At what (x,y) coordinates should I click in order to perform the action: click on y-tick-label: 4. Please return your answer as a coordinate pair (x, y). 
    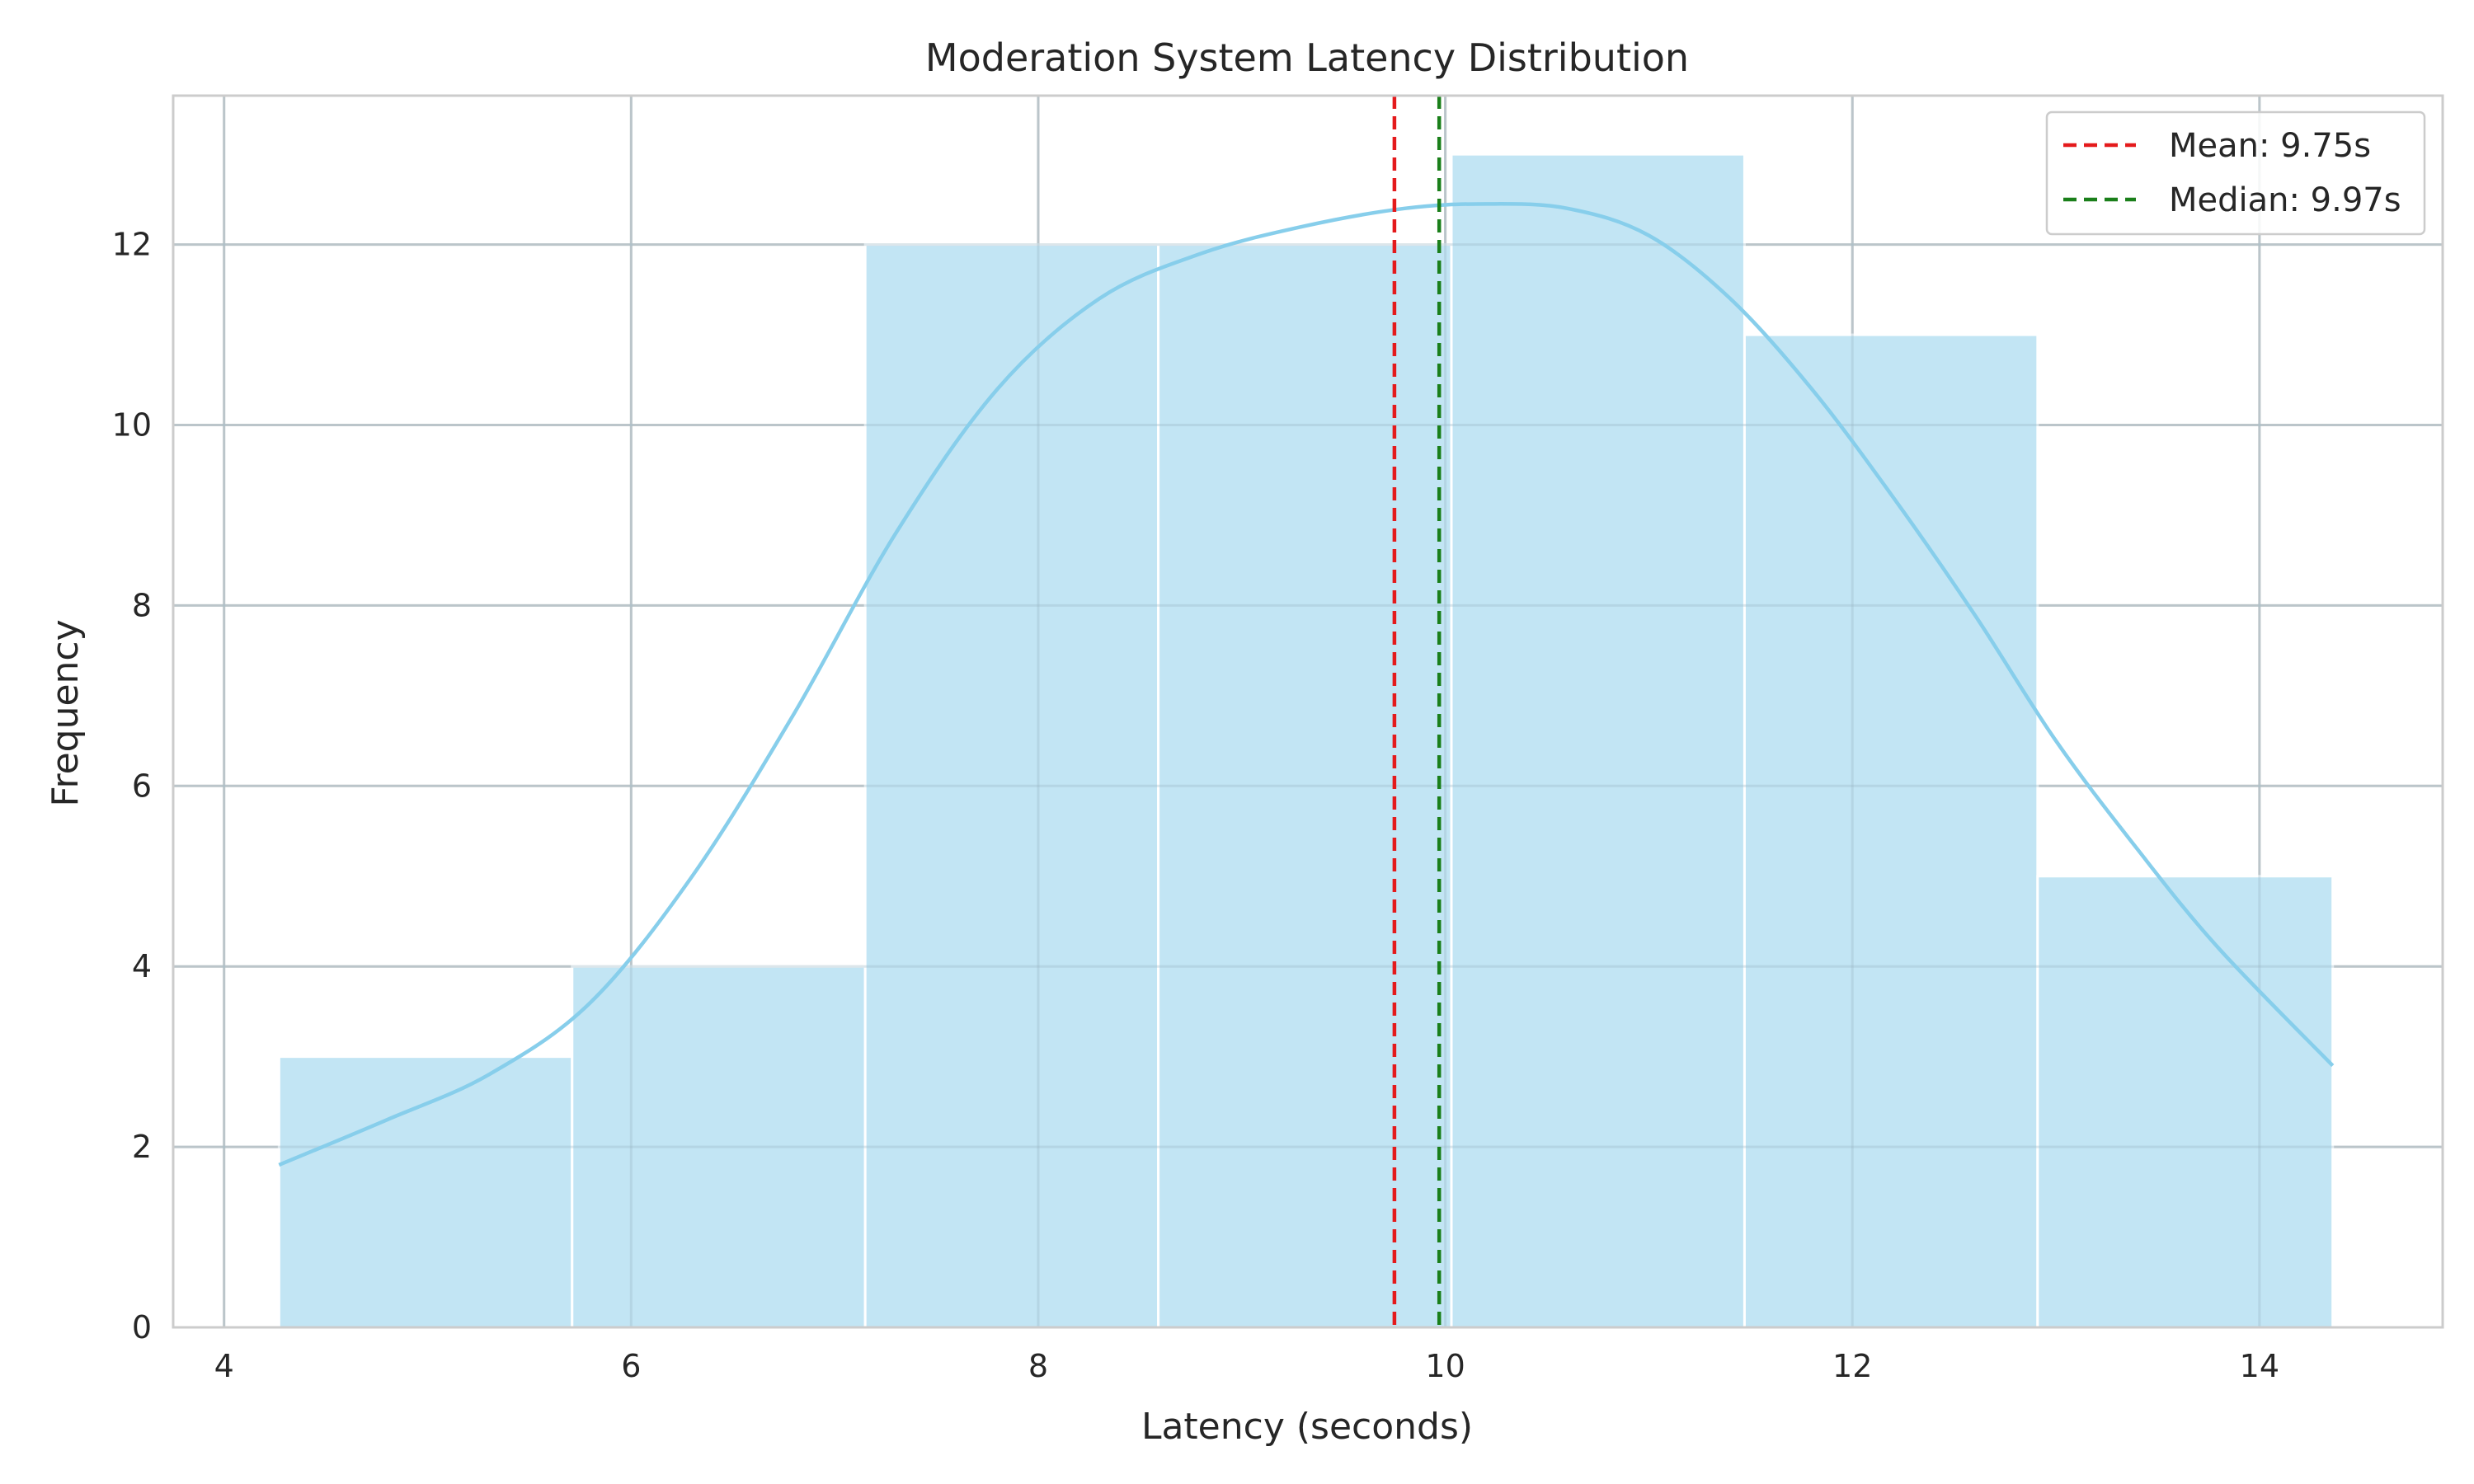
    Looking at the image, I should click on (142, 966).